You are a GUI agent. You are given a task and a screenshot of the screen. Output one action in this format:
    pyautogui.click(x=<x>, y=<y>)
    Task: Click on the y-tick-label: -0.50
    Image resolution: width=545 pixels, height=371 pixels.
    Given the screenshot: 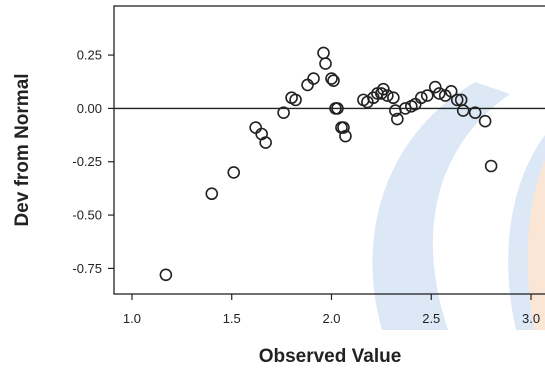 What is the action you would take?
    pyautogui.click(x=87, y=215)
    